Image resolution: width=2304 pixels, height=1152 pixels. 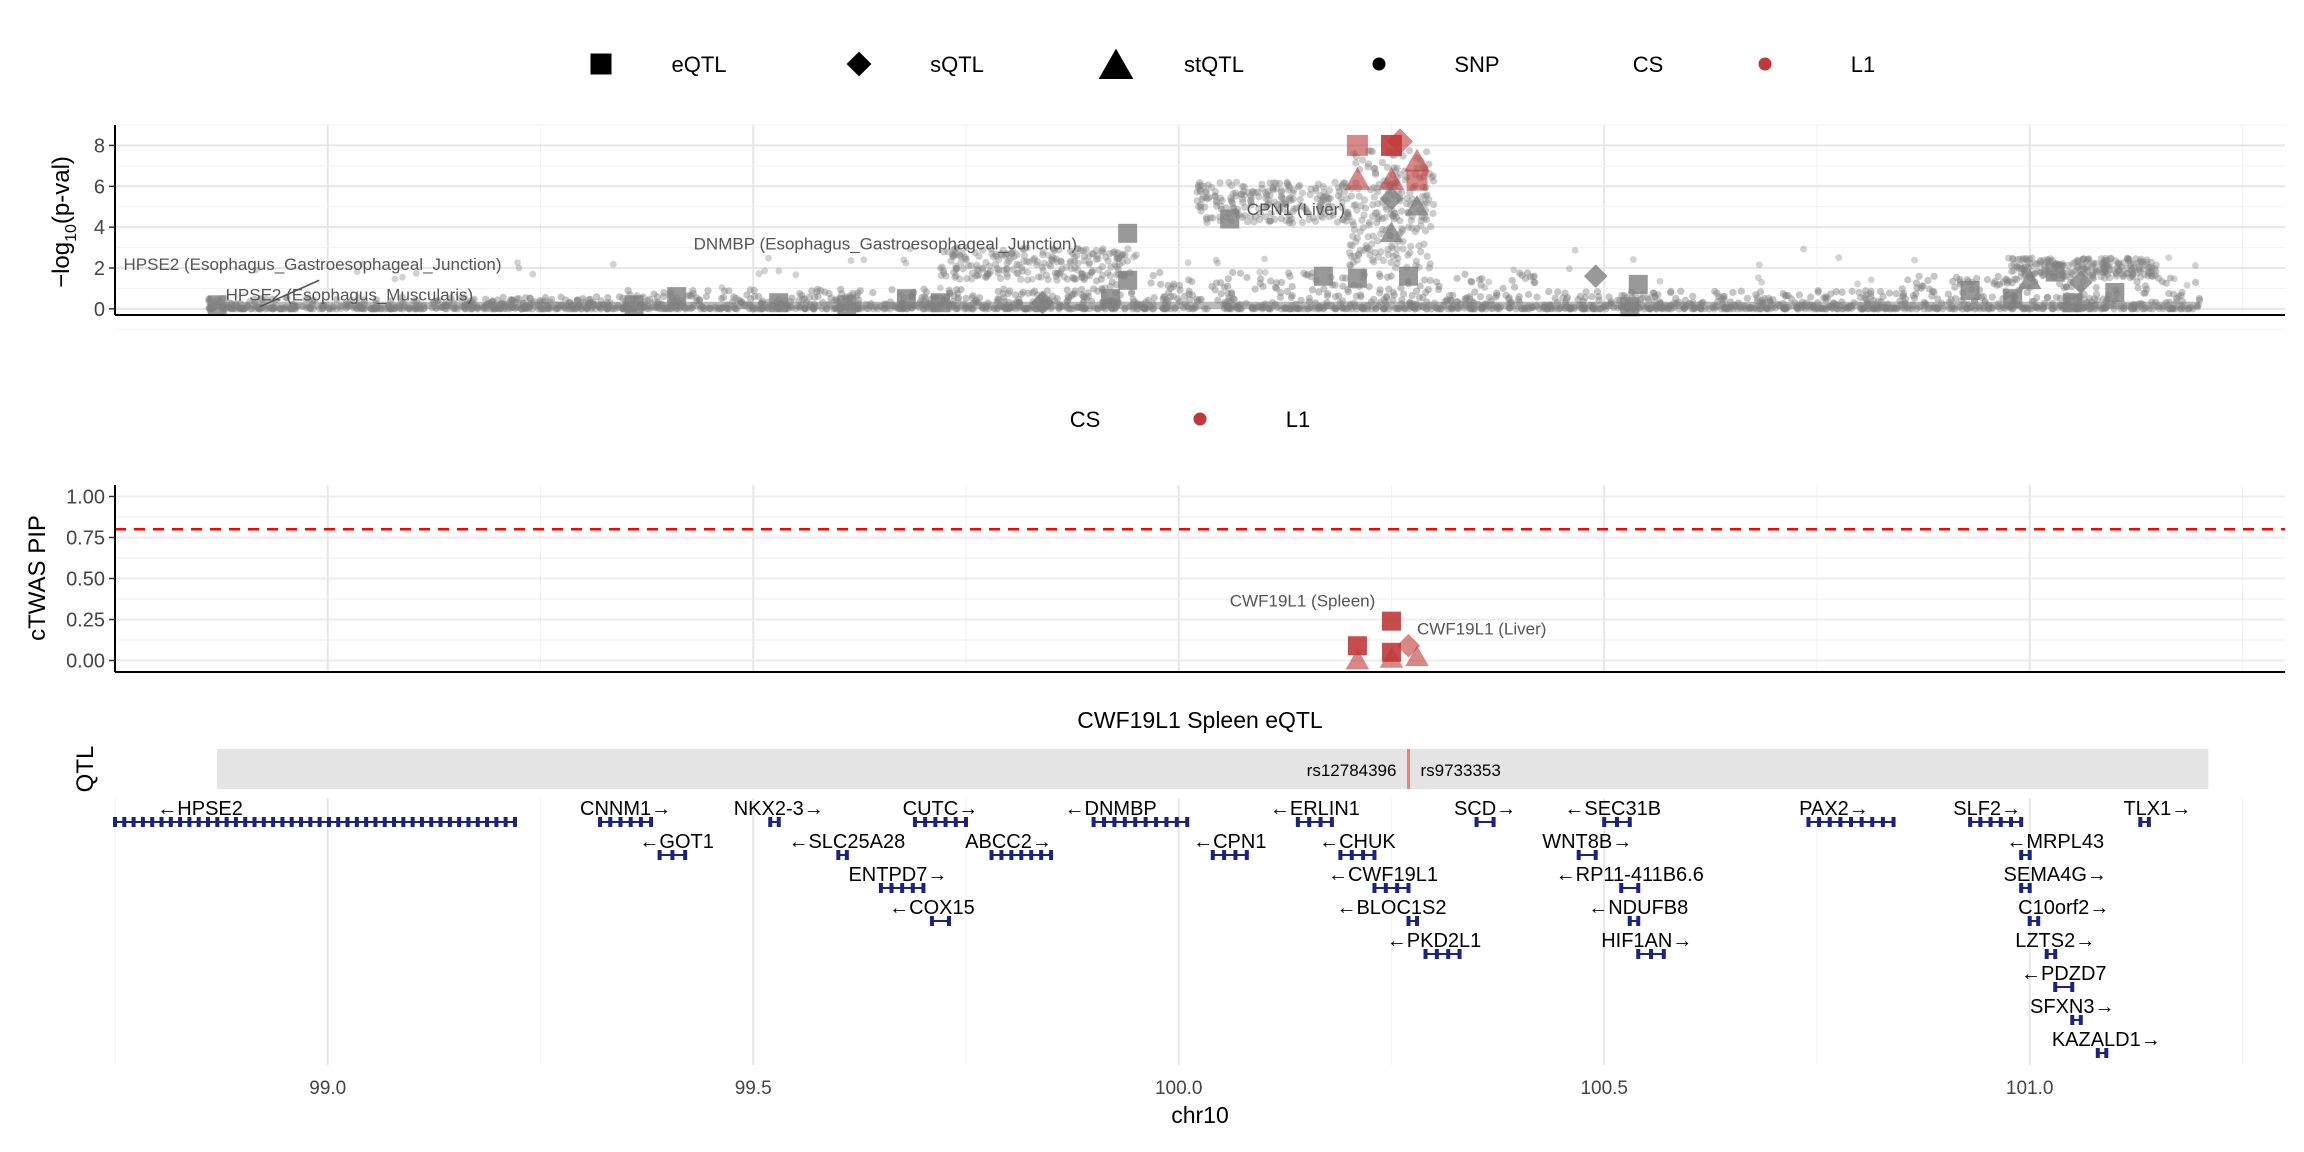 I want to click on gene-label: WNT8B→, so click(x=1587, y=842).